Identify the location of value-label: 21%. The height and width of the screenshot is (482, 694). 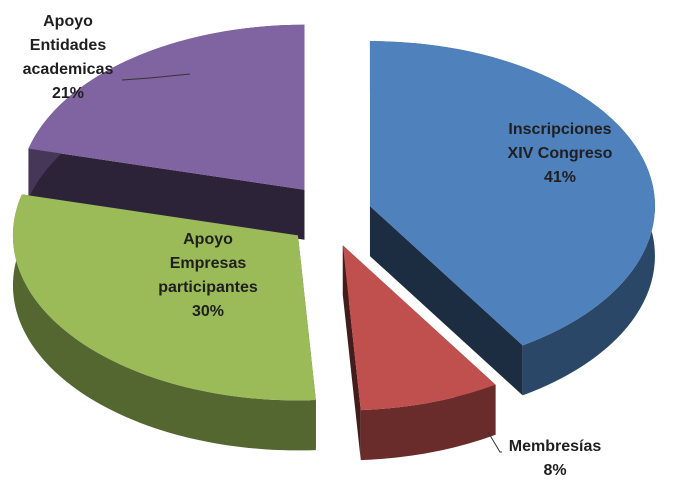
(68, 93).